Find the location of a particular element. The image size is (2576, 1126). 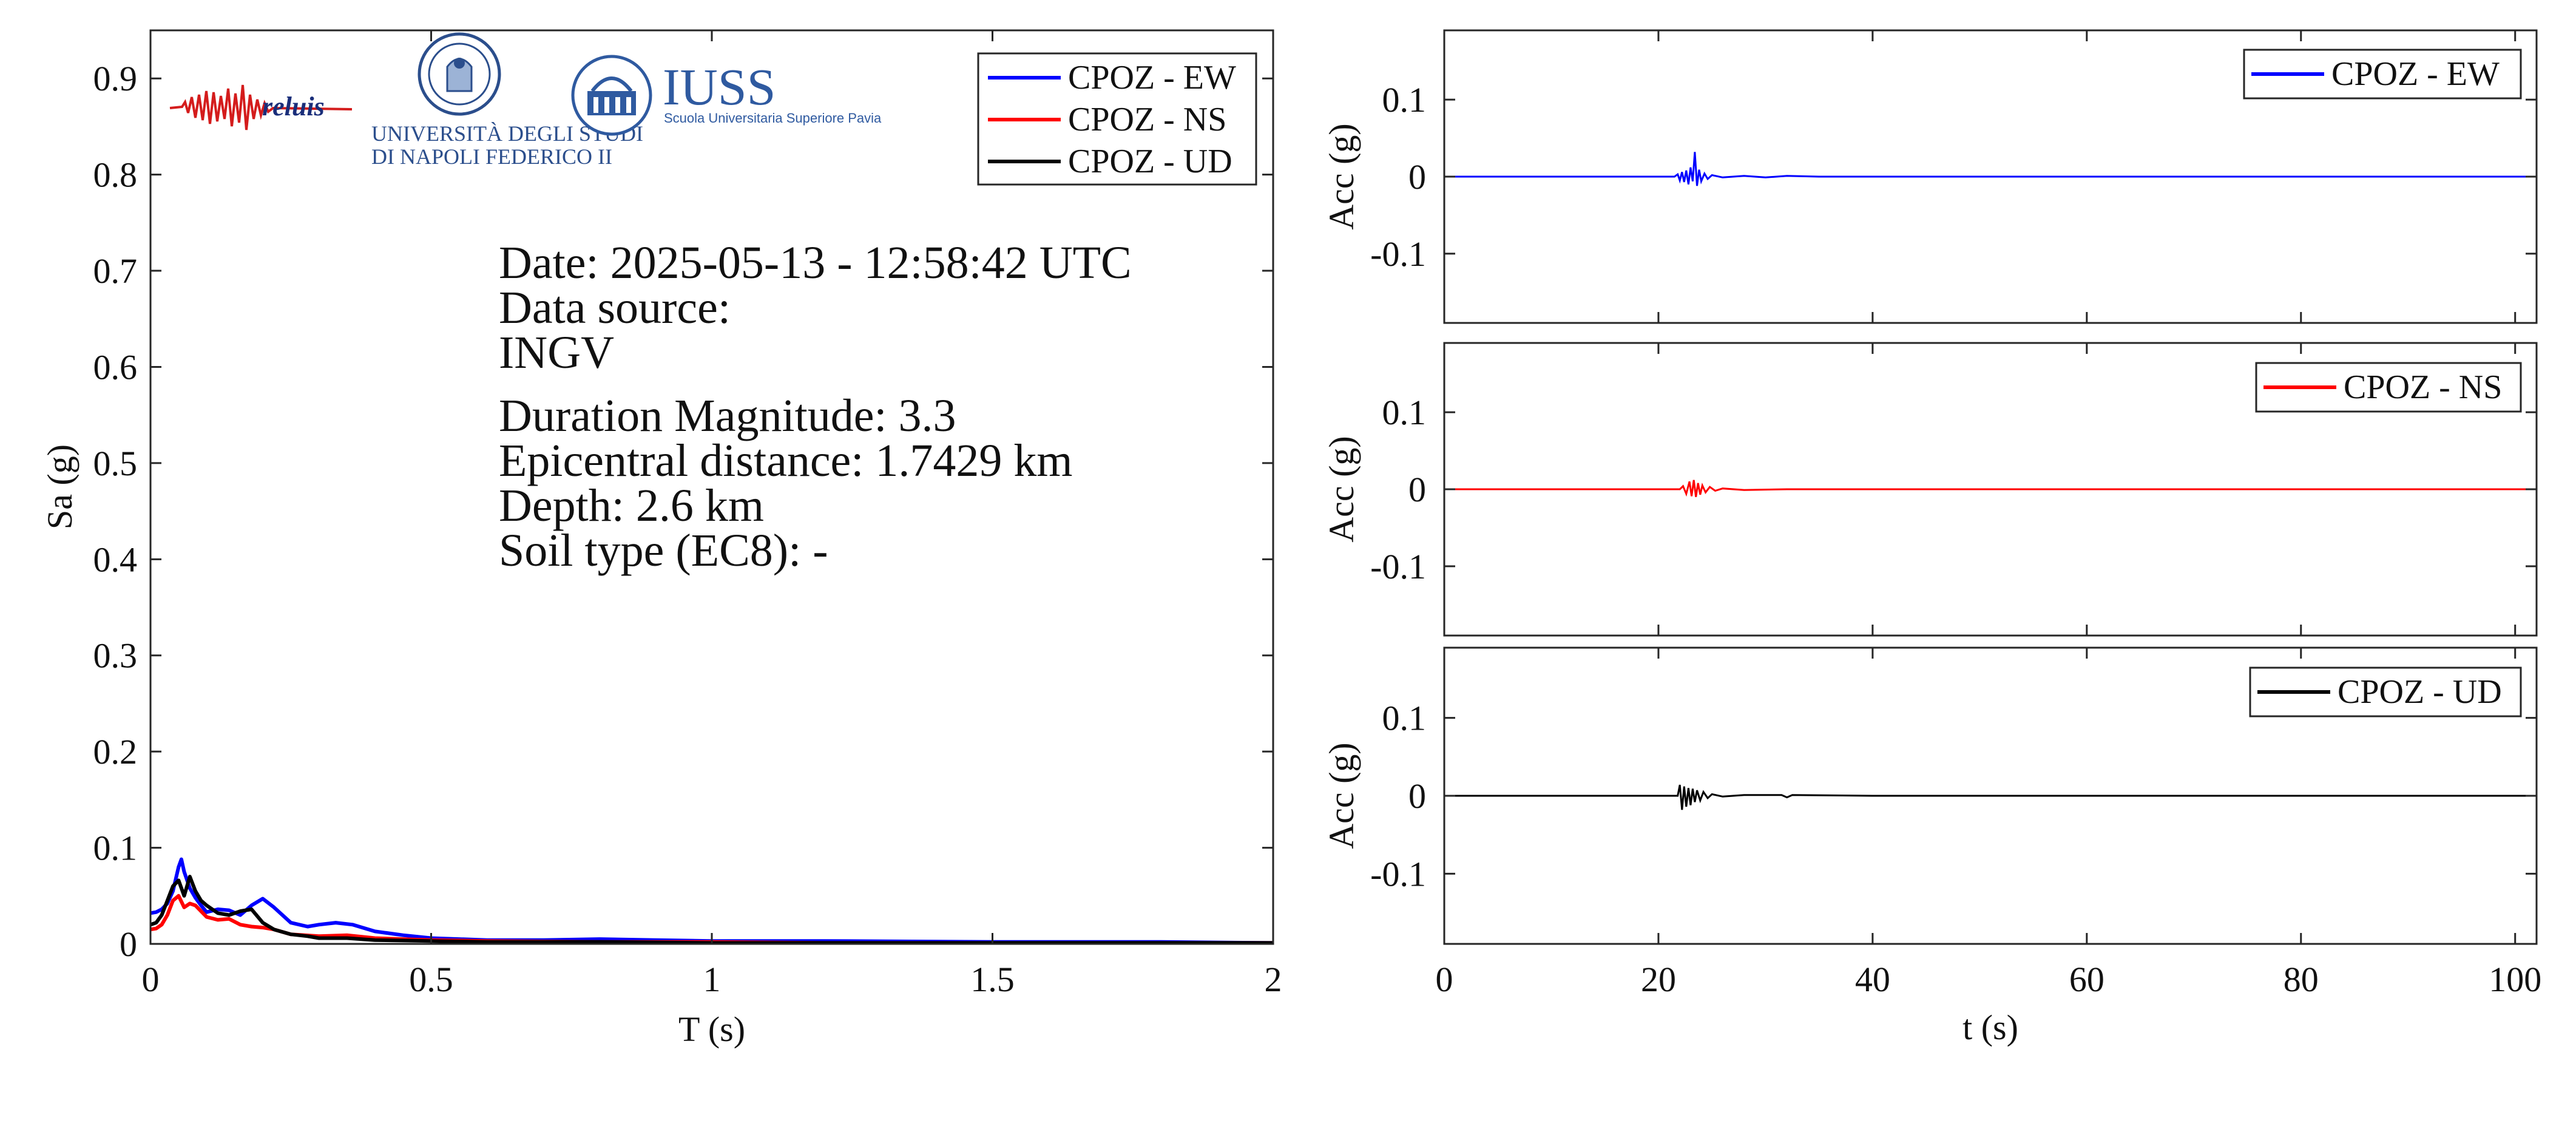

spectrum-x-tick-label: 2 is located at coordinates (1273, 979).